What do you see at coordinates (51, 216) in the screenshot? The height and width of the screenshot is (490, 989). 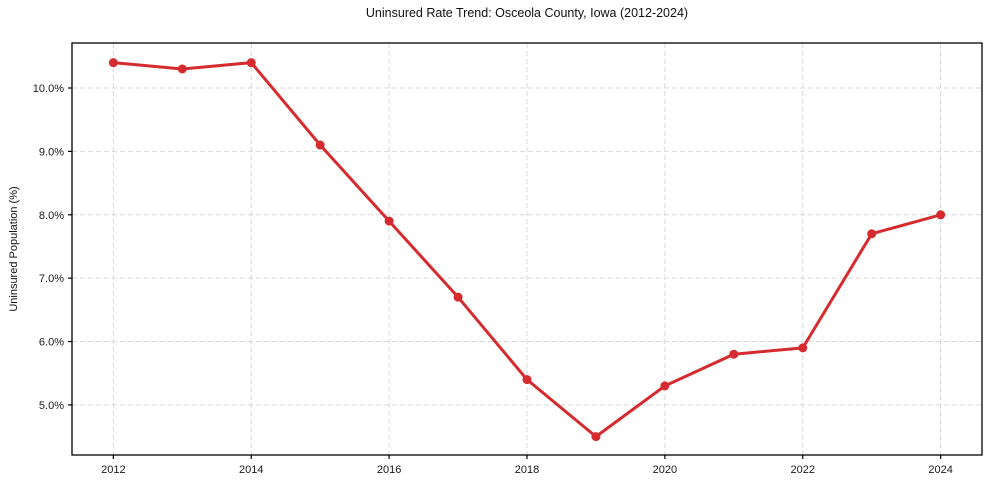 I see `y-tick-label: 8.0%` at bounding box center [51, 216].